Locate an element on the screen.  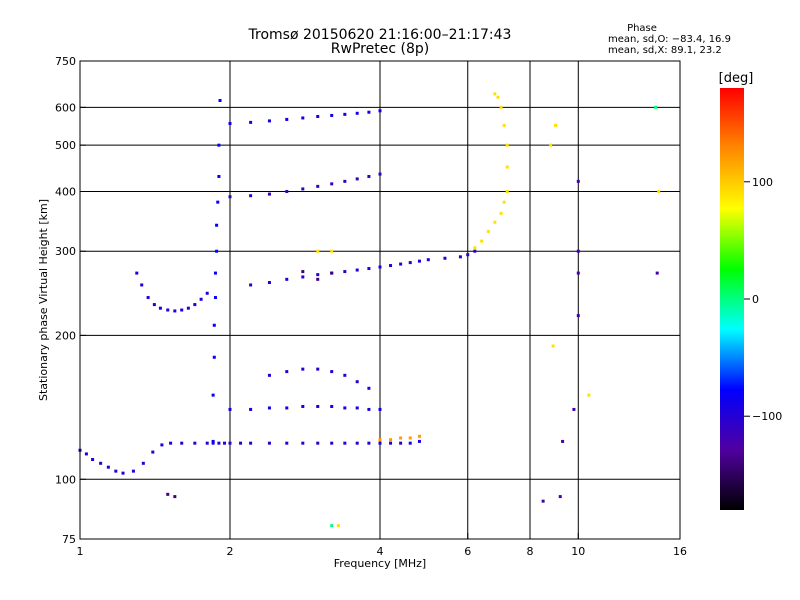
y-tick-label: 600 is located at coordinates (65, 107).